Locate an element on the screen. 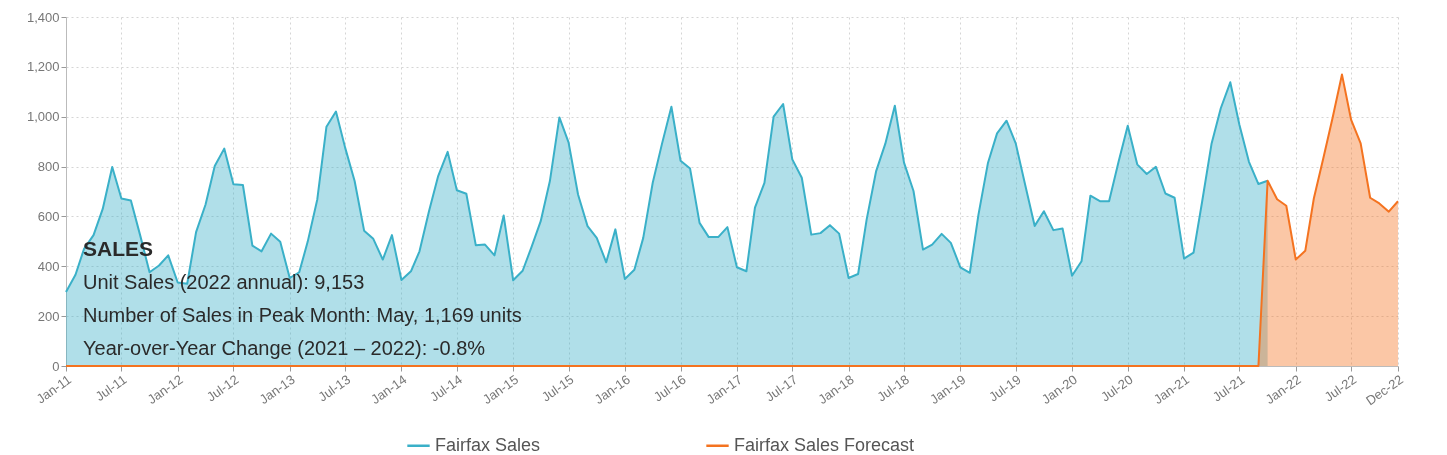 Image resolution: width=1447 pixels, height=455 pixels. legend-label: Fairfax Sales Forecast is located at coordinates (824, 444).